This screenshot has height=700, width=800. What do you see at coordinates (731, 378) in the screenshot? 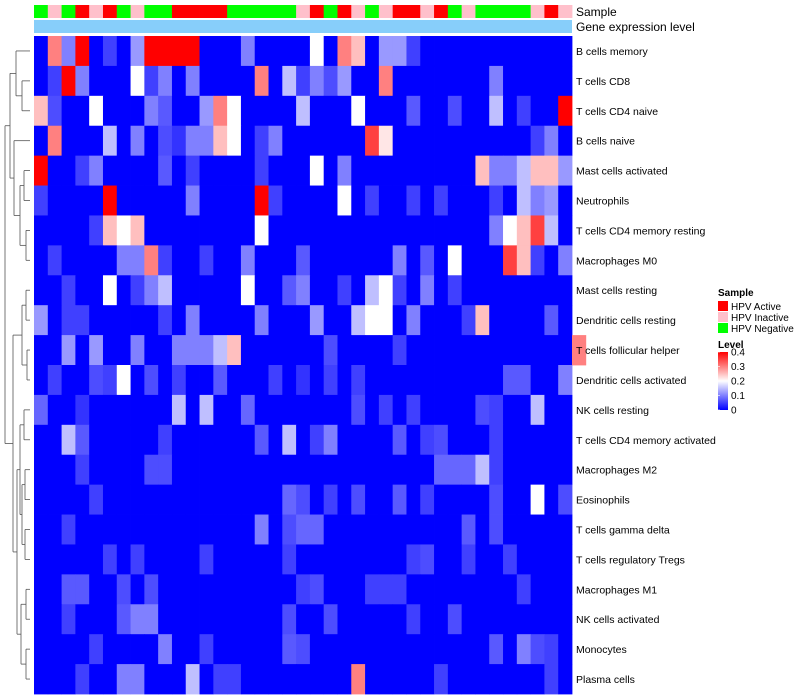
I see `level-legend: Level 0.4 0.3 0.2 0.1 0` at bounding box center [731, 378].